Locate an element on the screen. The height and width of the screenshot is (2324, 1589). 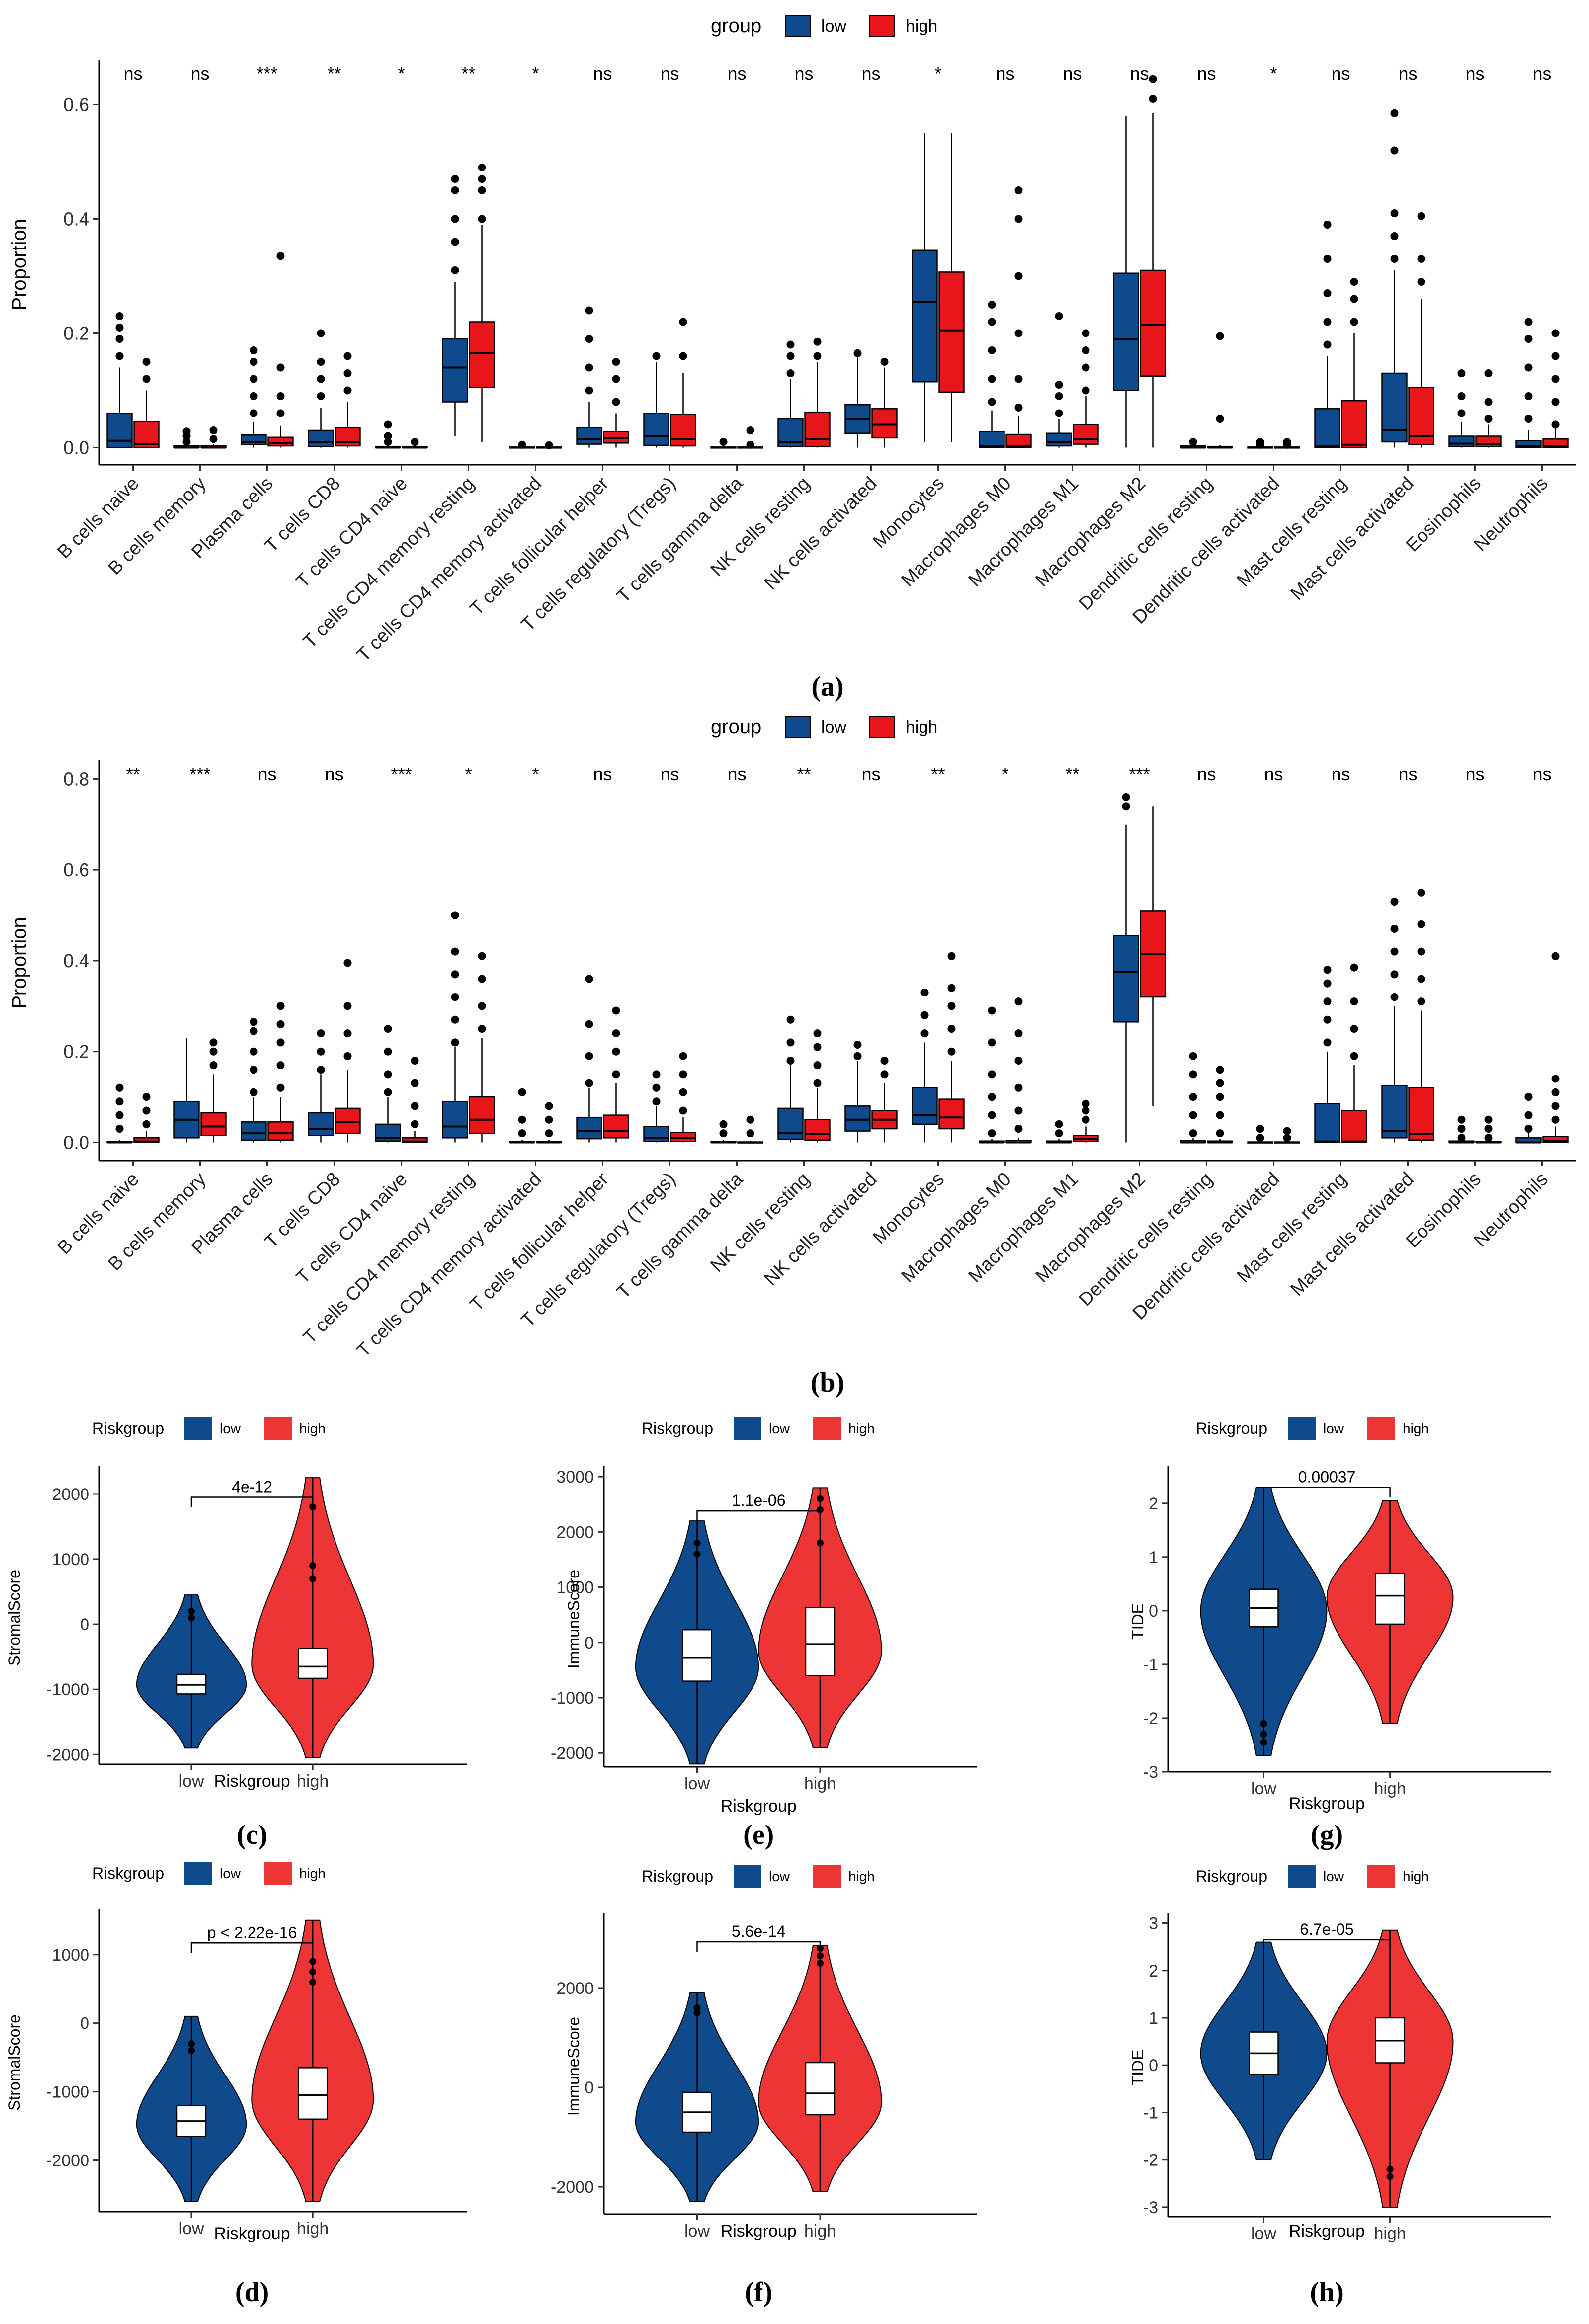
legend: group low high is located at coordinates (824, 727).